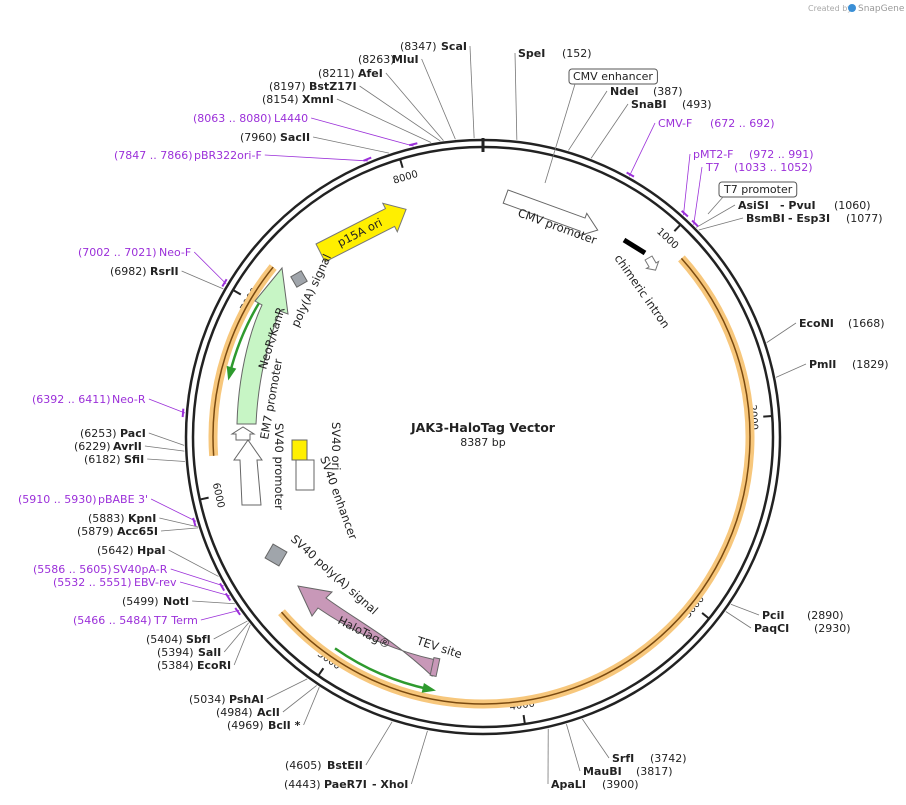  Describe the element at coordinates (175, 252) in the screenshot. I see `primer-name: Neo-F` at that location.